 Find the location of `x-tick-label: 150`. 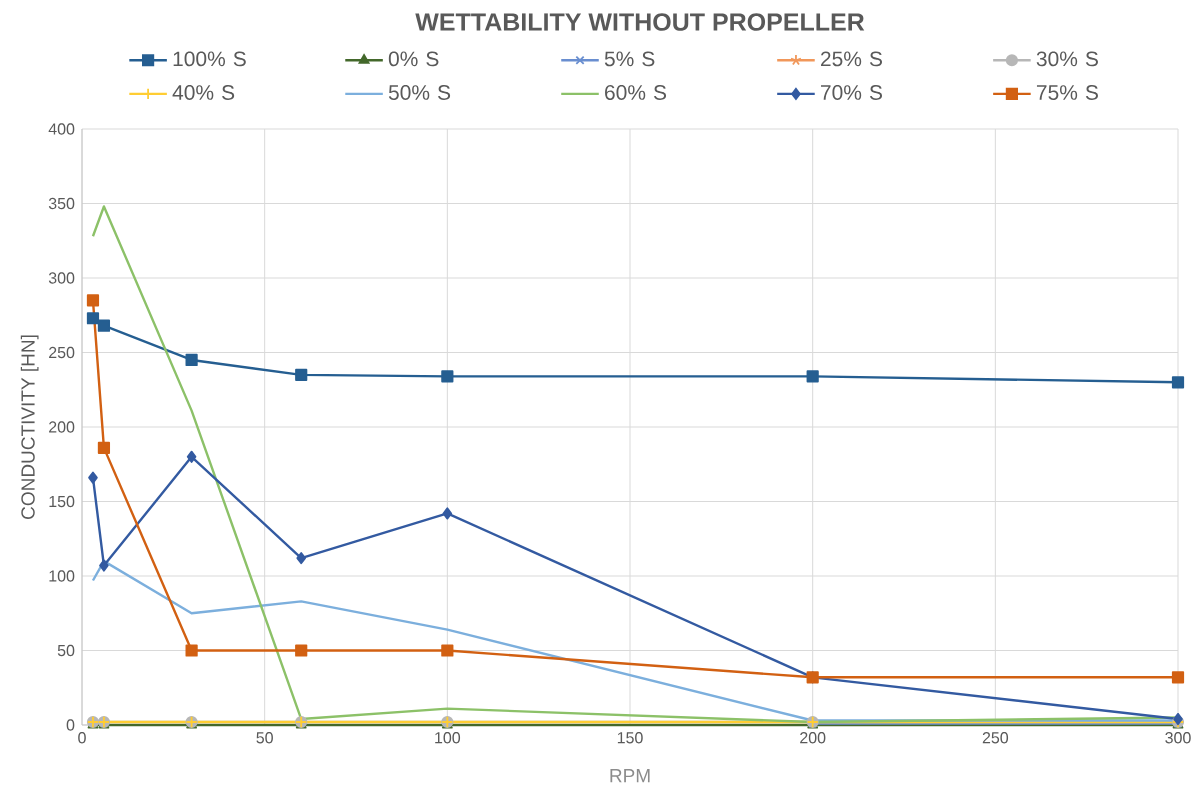

x-tick-label: 150 is located at coordinates (630, 738).